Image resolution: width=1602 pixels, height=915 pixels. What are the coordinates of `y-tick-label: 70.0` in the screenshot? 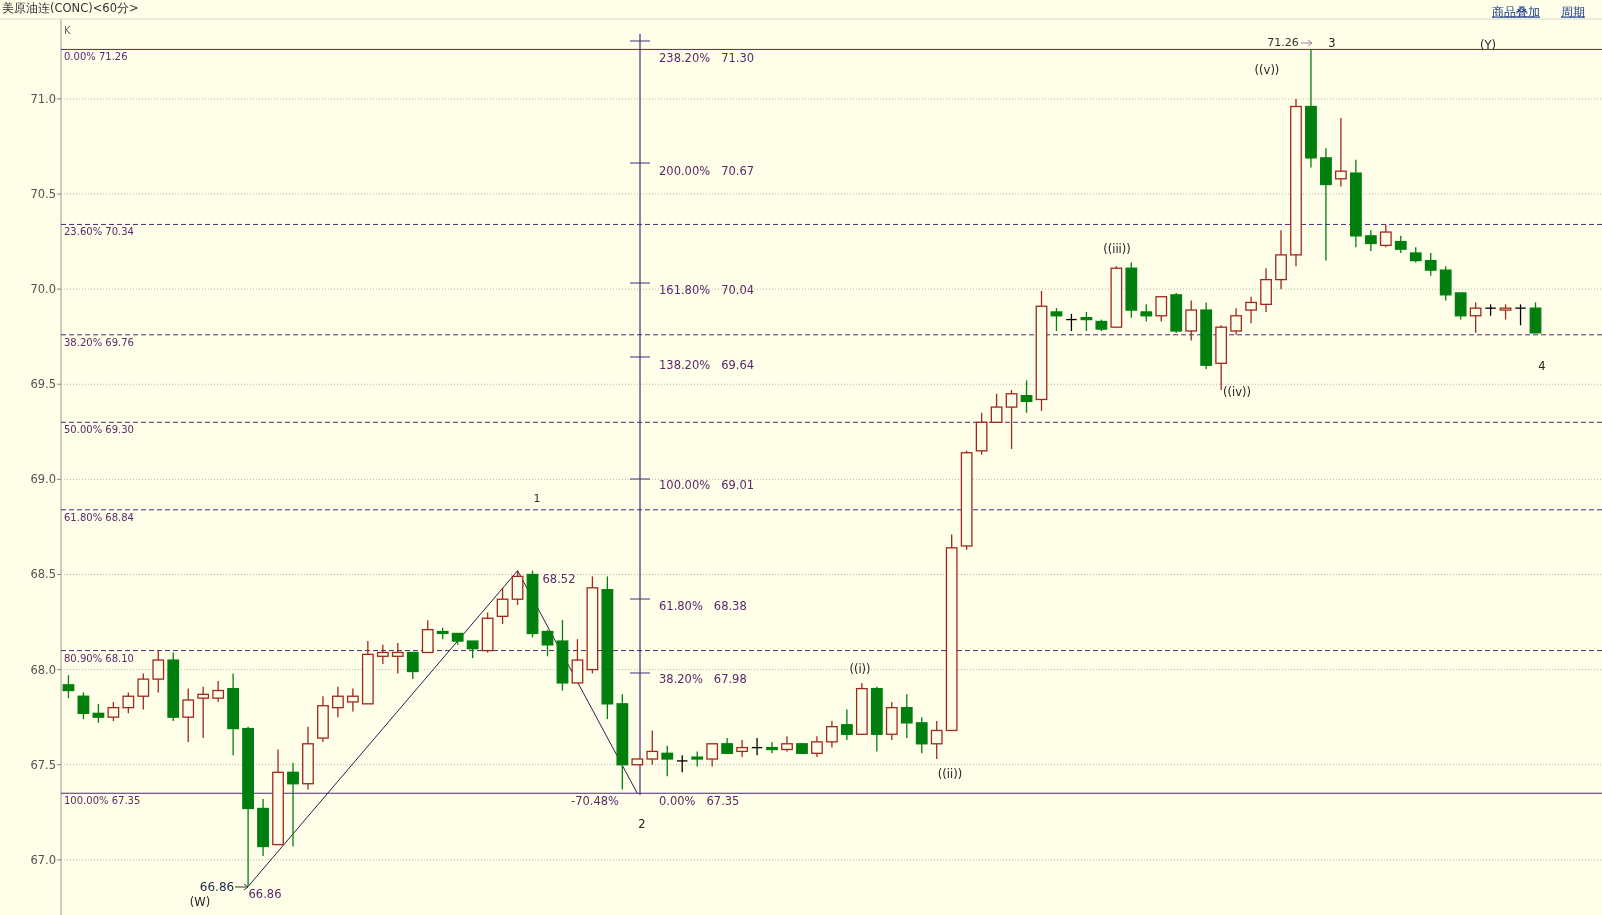 It's located at (43, 289).